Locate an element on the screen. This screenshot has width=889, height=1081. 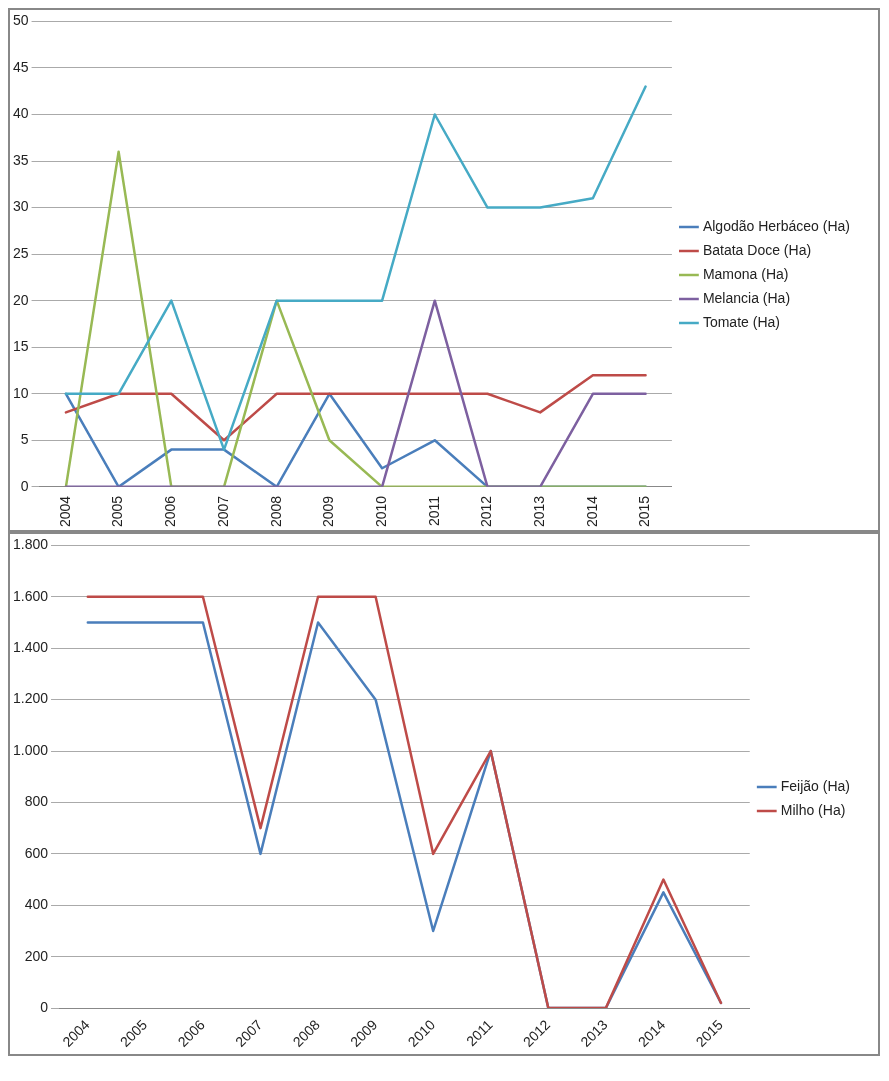
y-tick-label: 35 is located at coordinates (20, 159).